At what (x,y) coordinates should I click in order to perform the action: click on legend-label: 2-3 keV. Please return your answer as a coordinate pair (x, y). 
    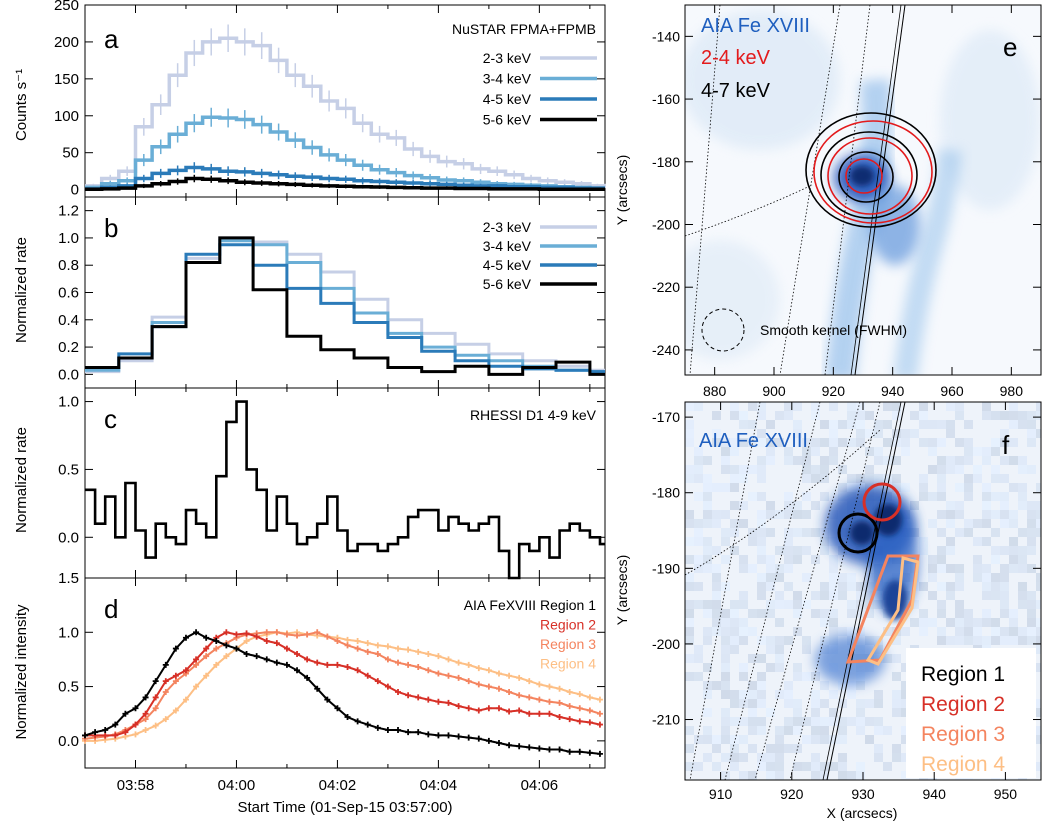
    Looking at the image, I should click on (507, 227).